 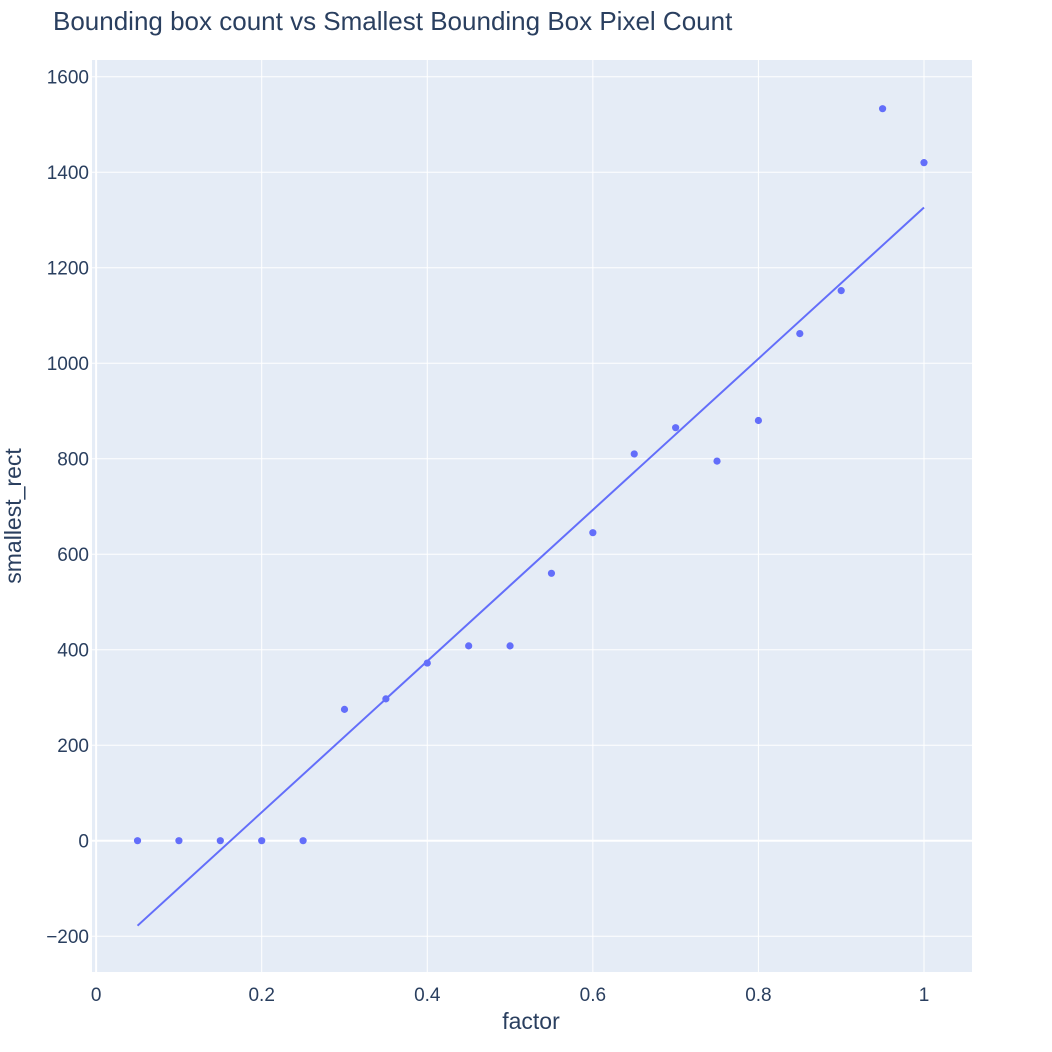 What do you see at coordinates (758, 995) in the screenshot?
I see `x-tick-label: 0.8` at bounding box center [758, 995].